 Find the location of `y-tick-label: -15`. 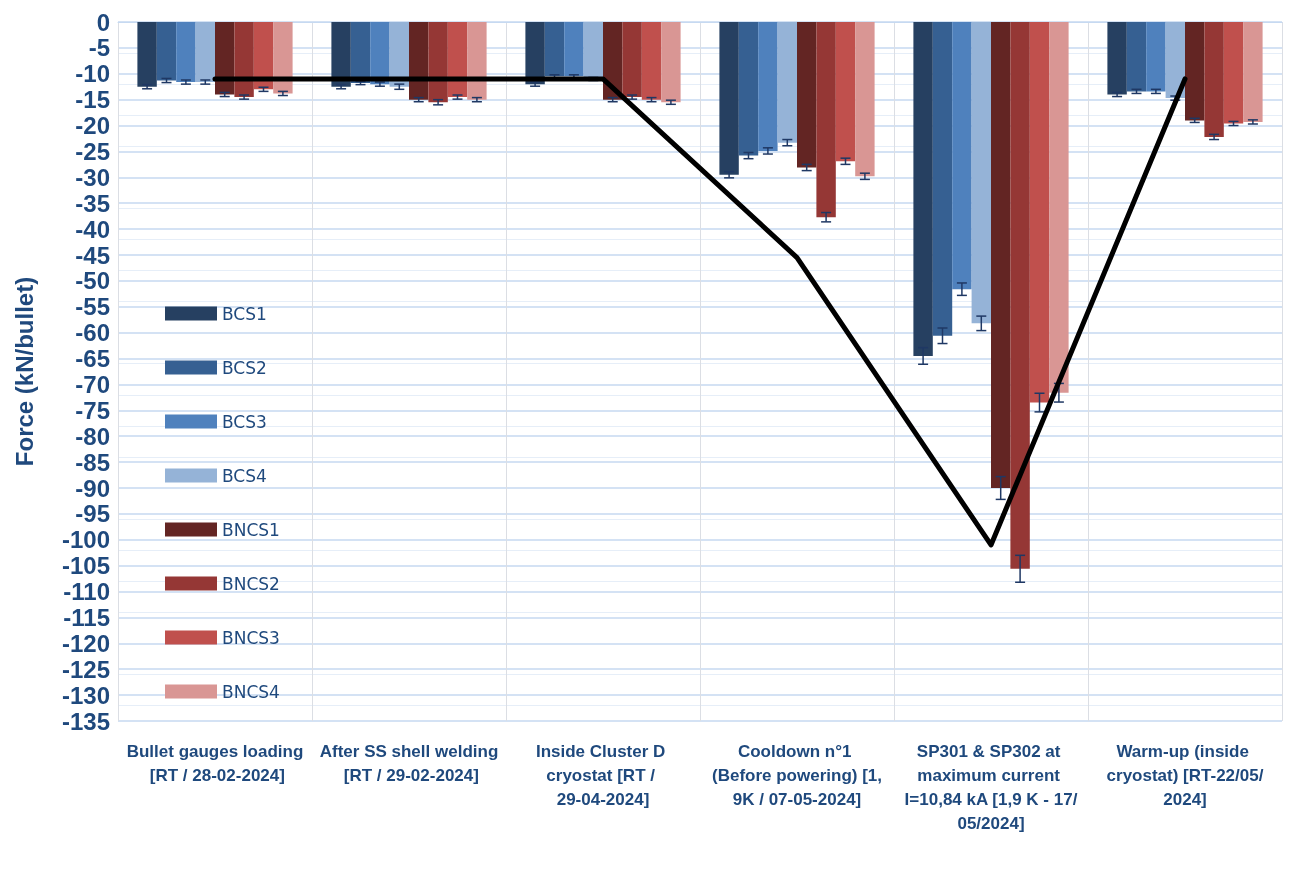

y-tick-label: -15 is located at coordinates (92, 100).